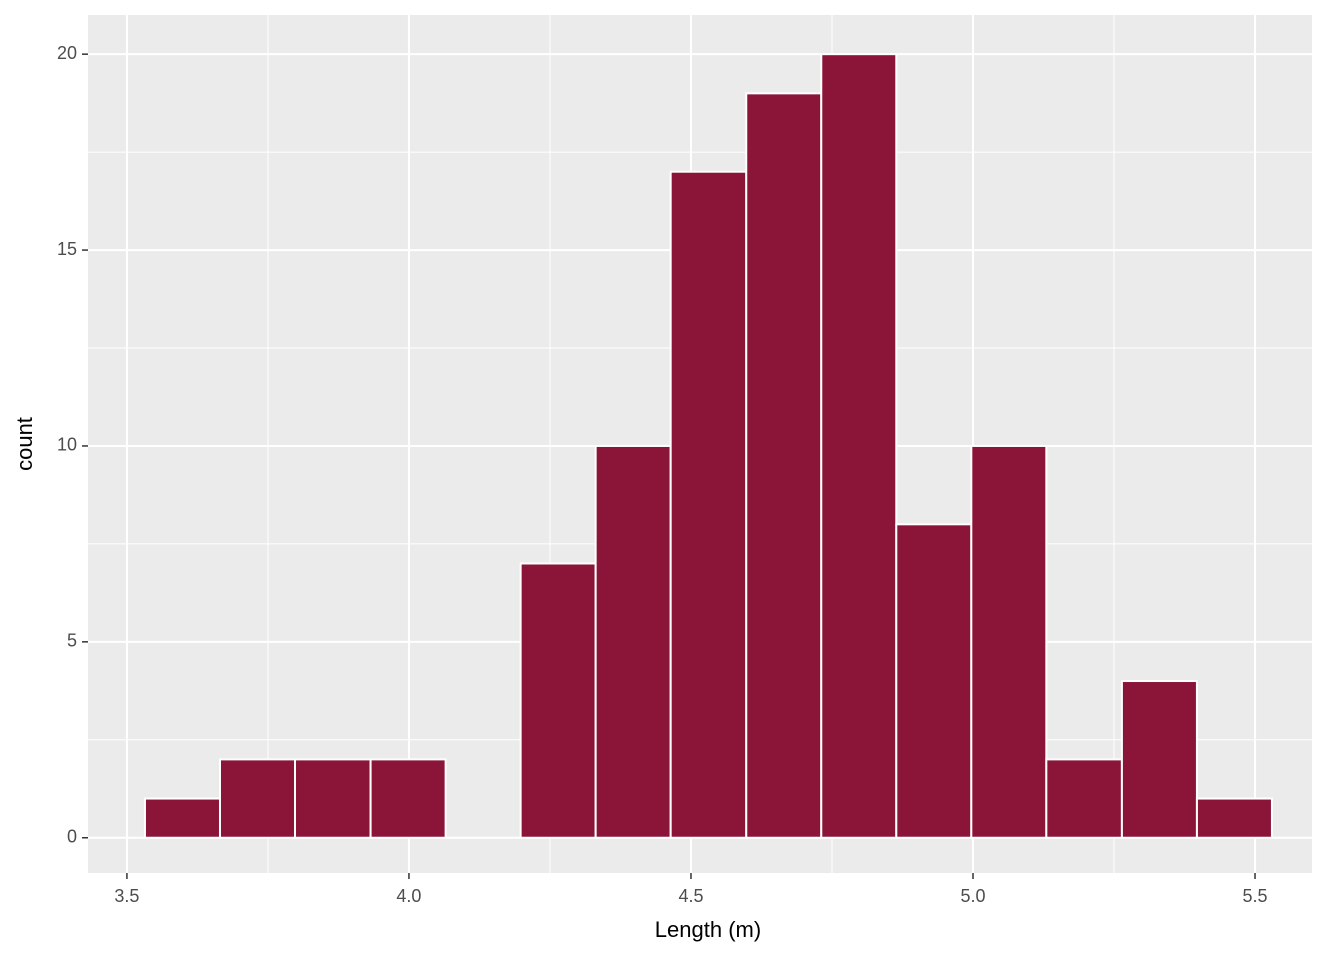  Describe the element at coordinates (708, 929) in the screenshot. I see `x-axis-title: Length (m)` at that location.